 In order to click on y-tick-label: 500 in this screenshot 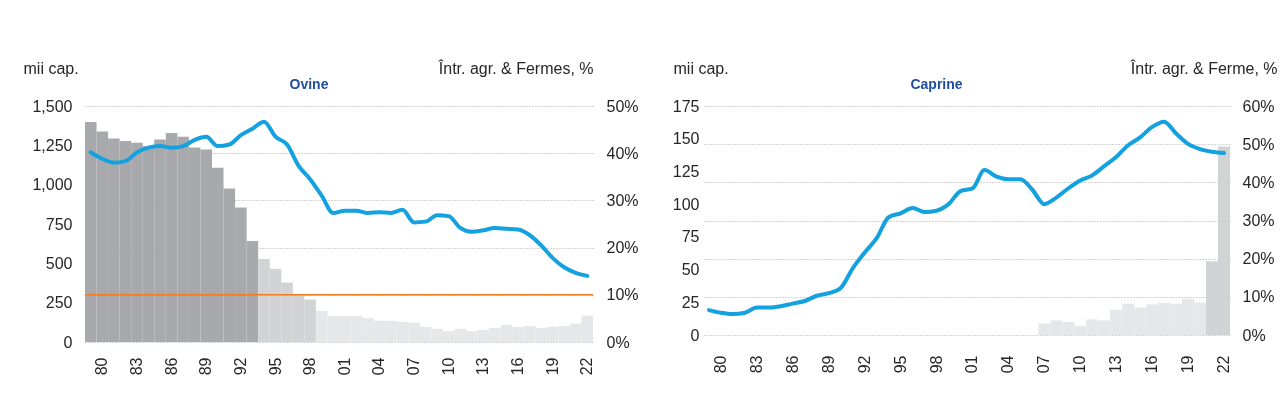, I will do `click(59, 263)`.